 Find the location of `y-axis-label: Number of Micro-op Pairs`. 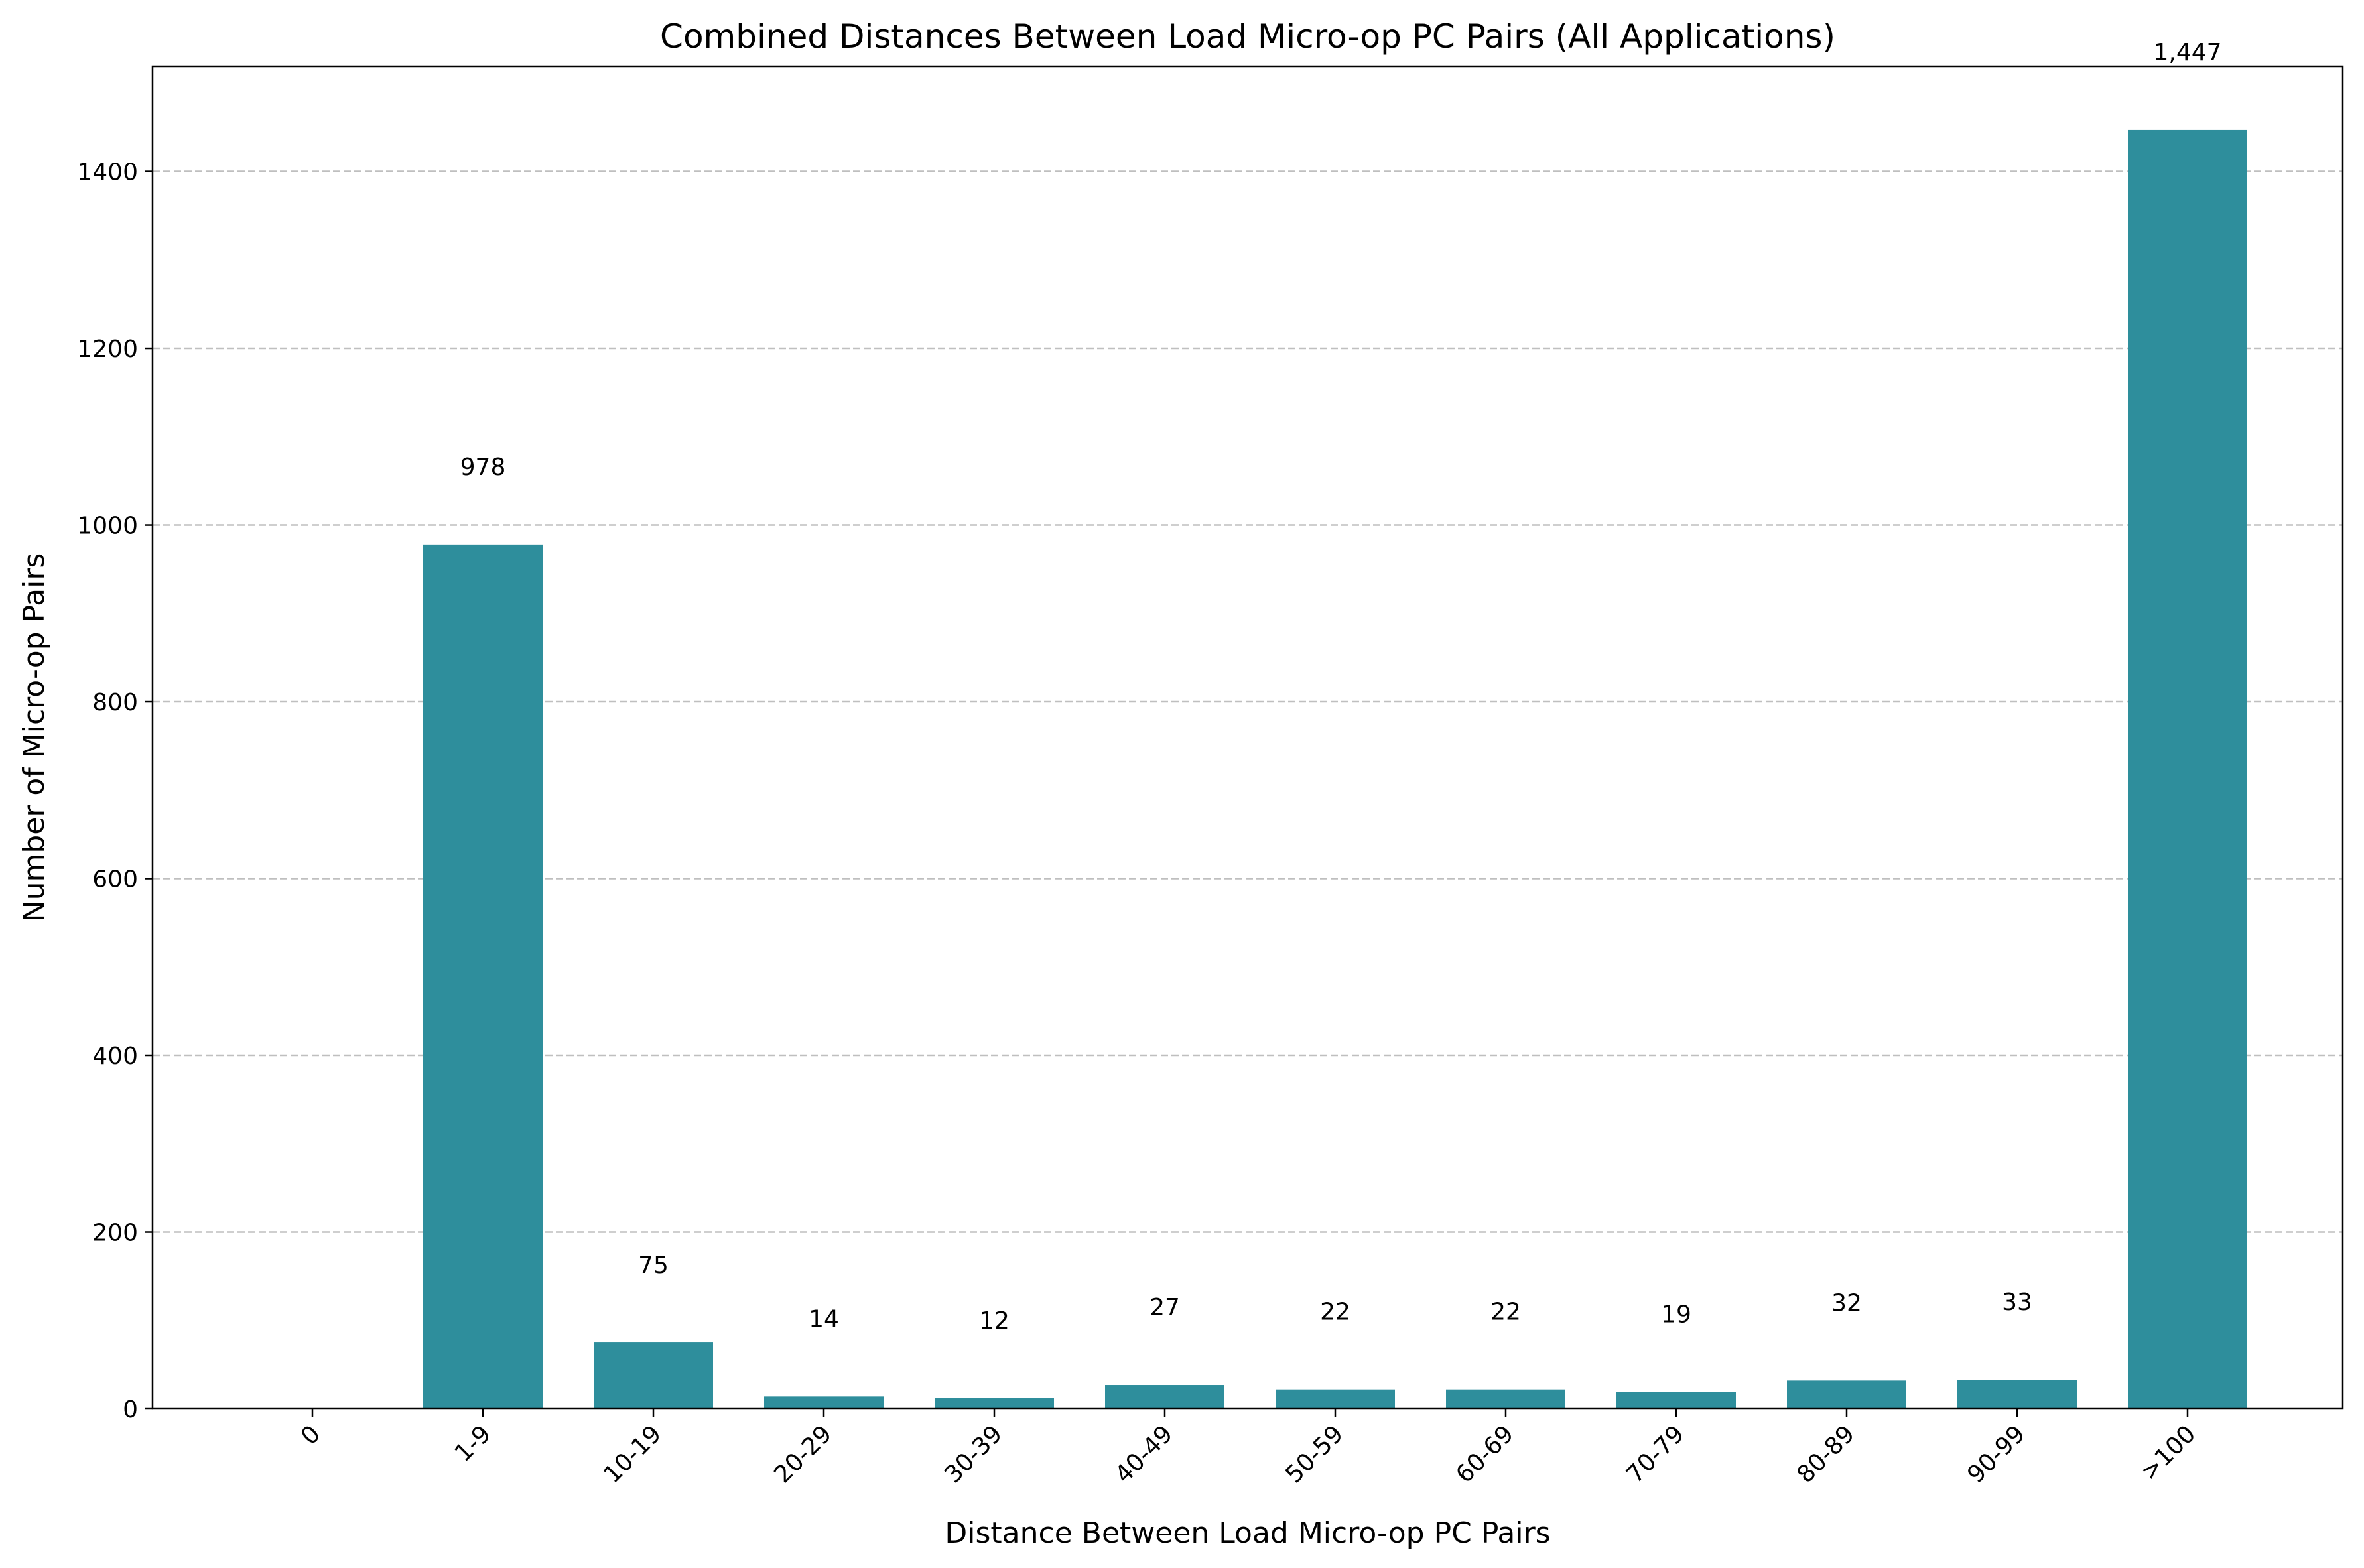

y-axis-label: Number of Micro-op Pairs is located at coordinates (34, 738).